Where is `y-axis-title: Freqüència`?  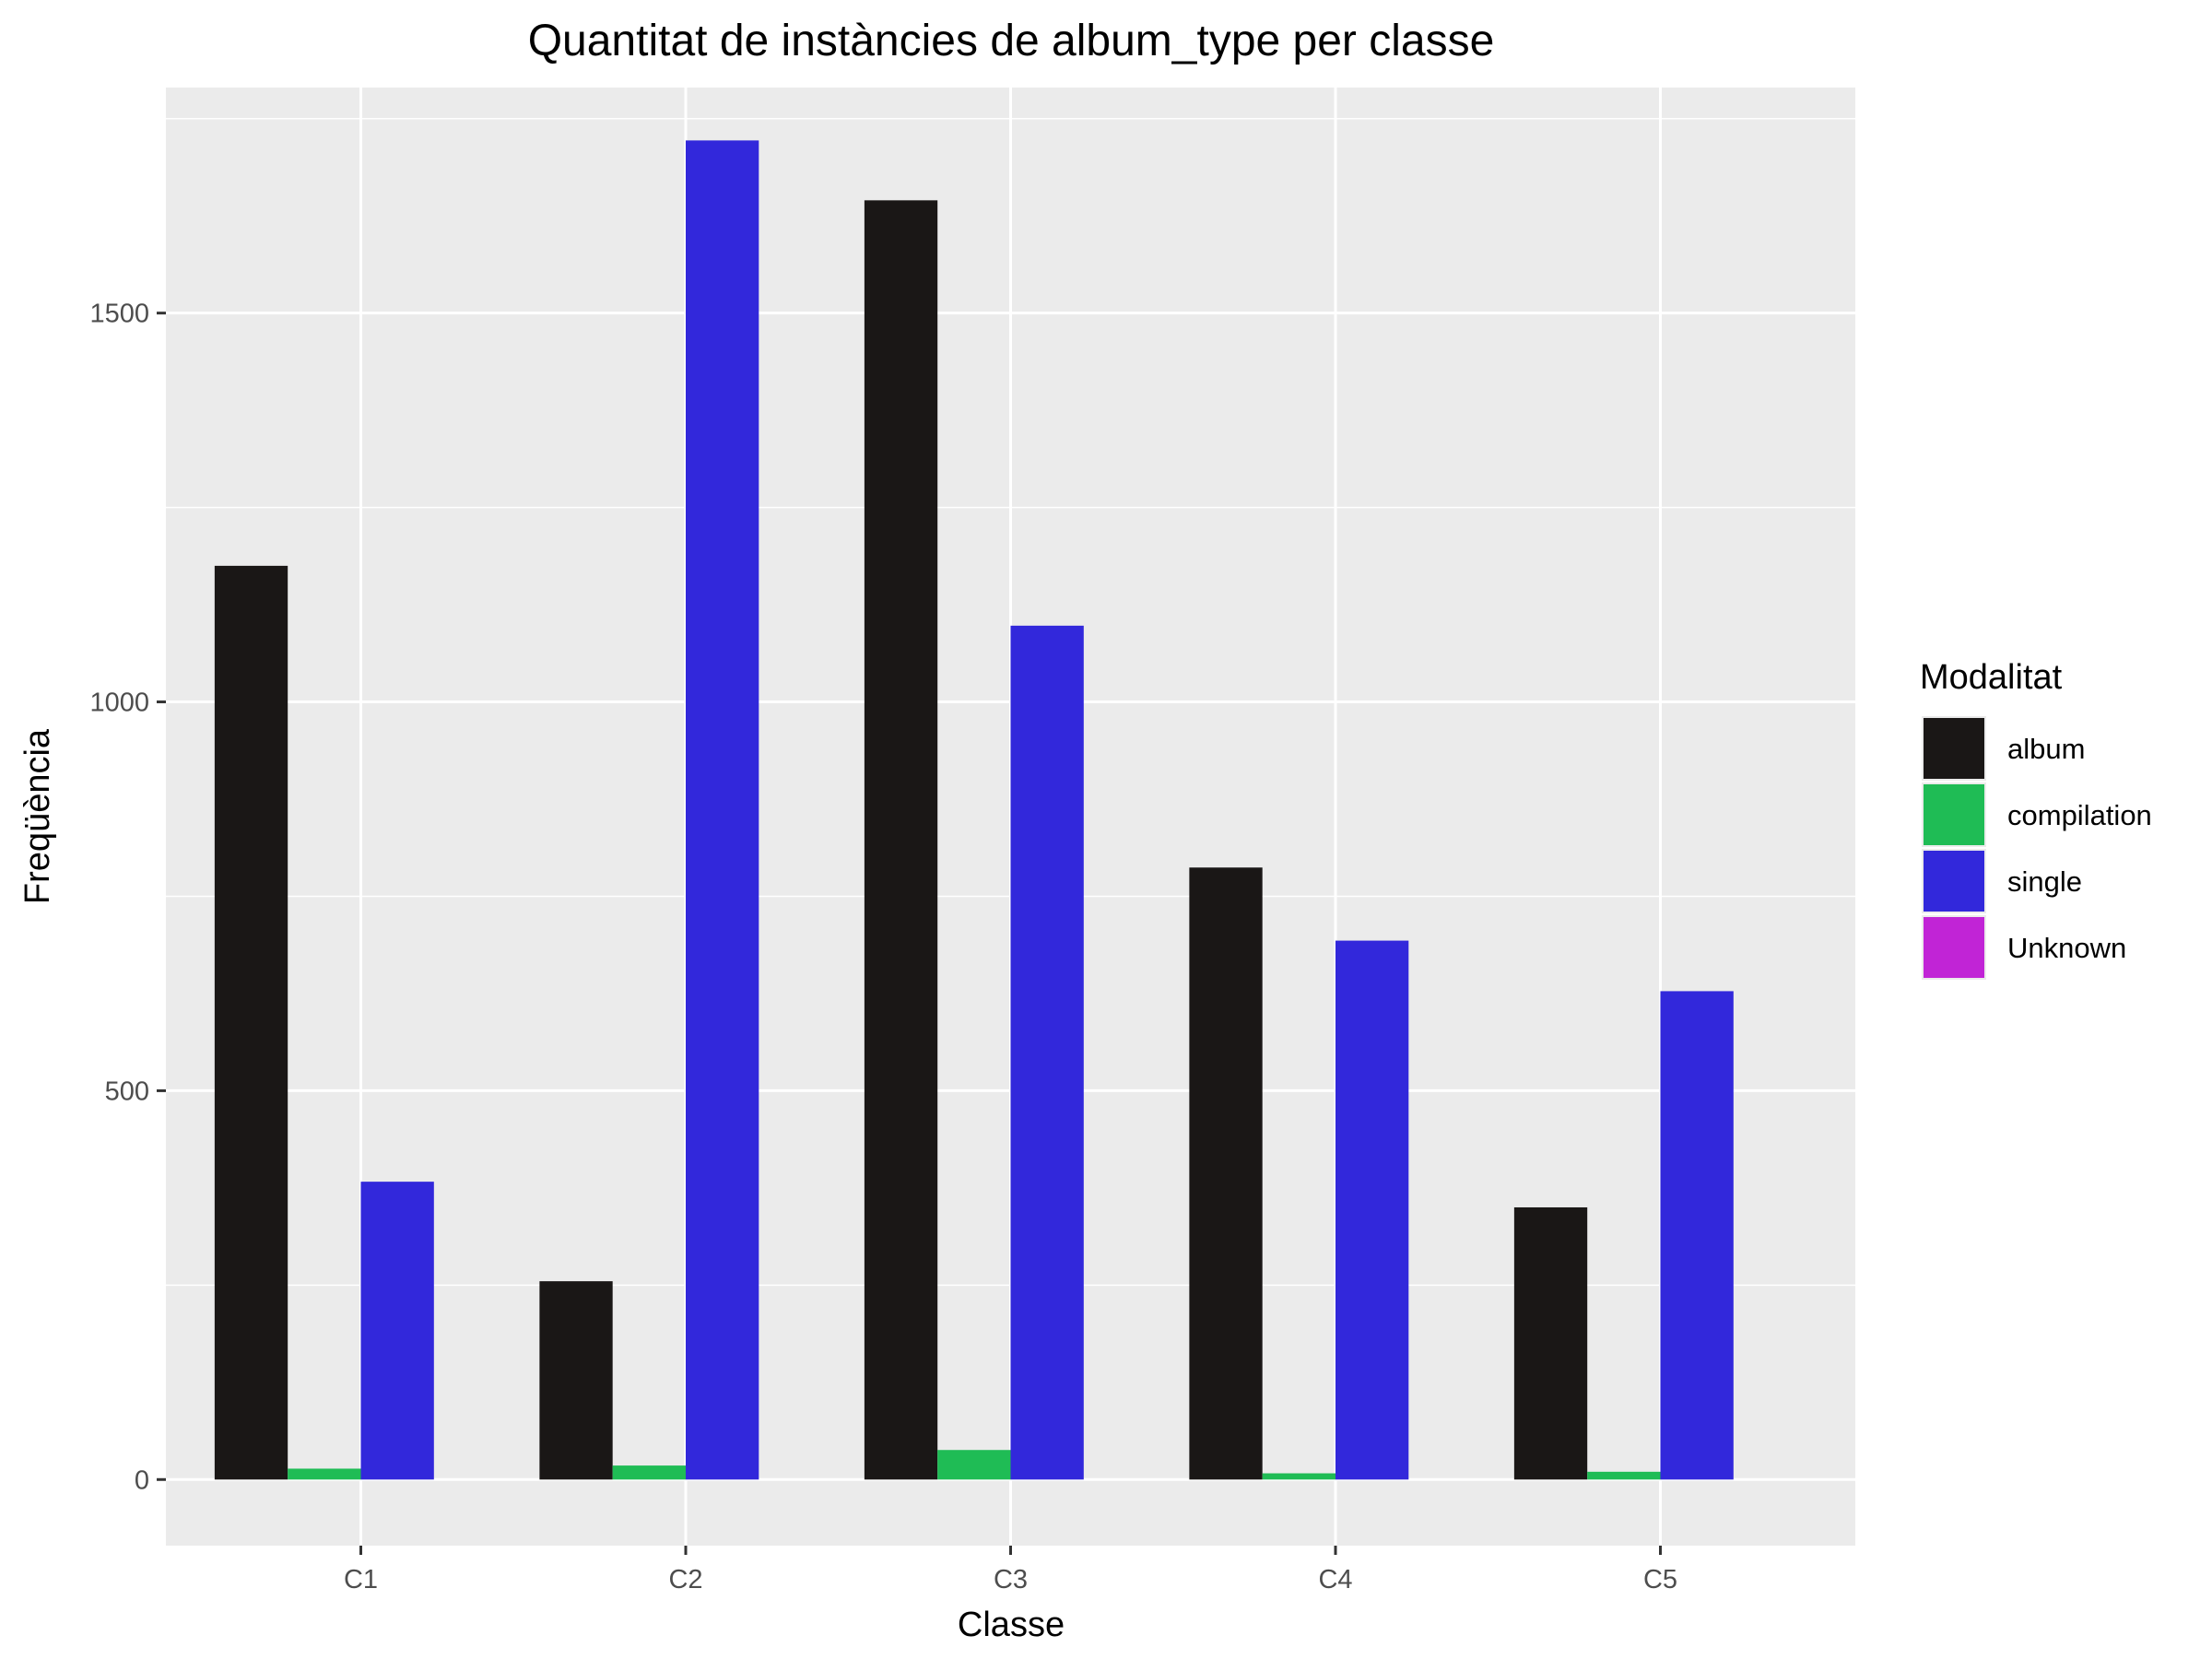 y-axis-title: Freqüència is located at coordinates (37, 816).